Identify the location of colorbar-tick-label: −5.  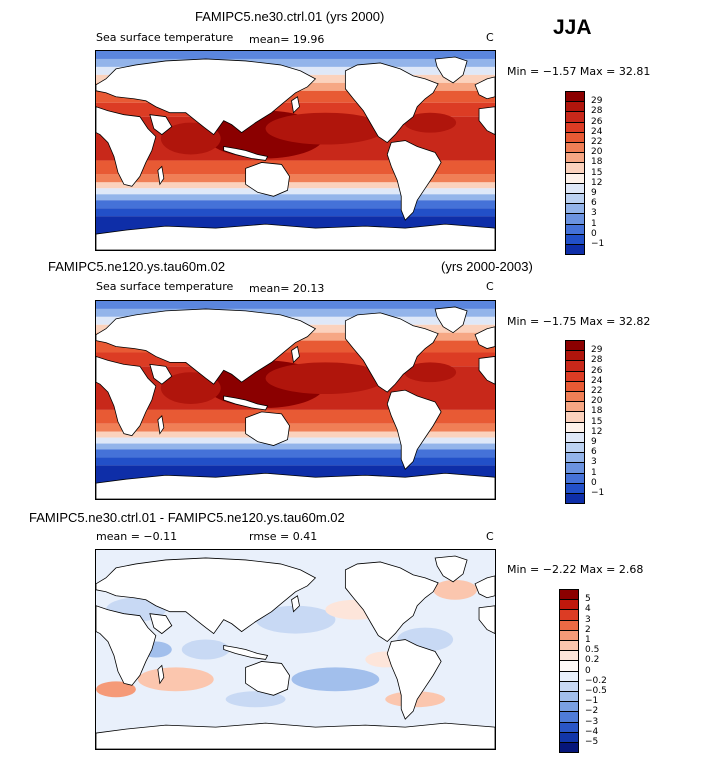
(592, 742).